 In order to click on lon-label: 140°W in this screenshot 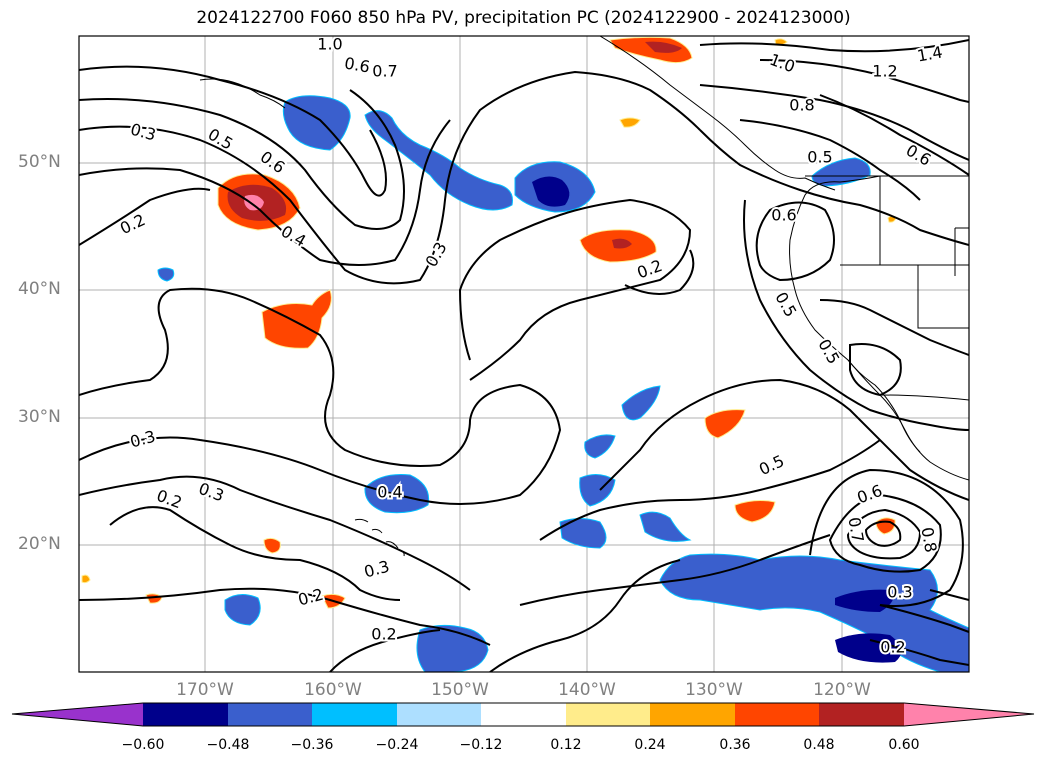, I will do `click(587, 690)`.